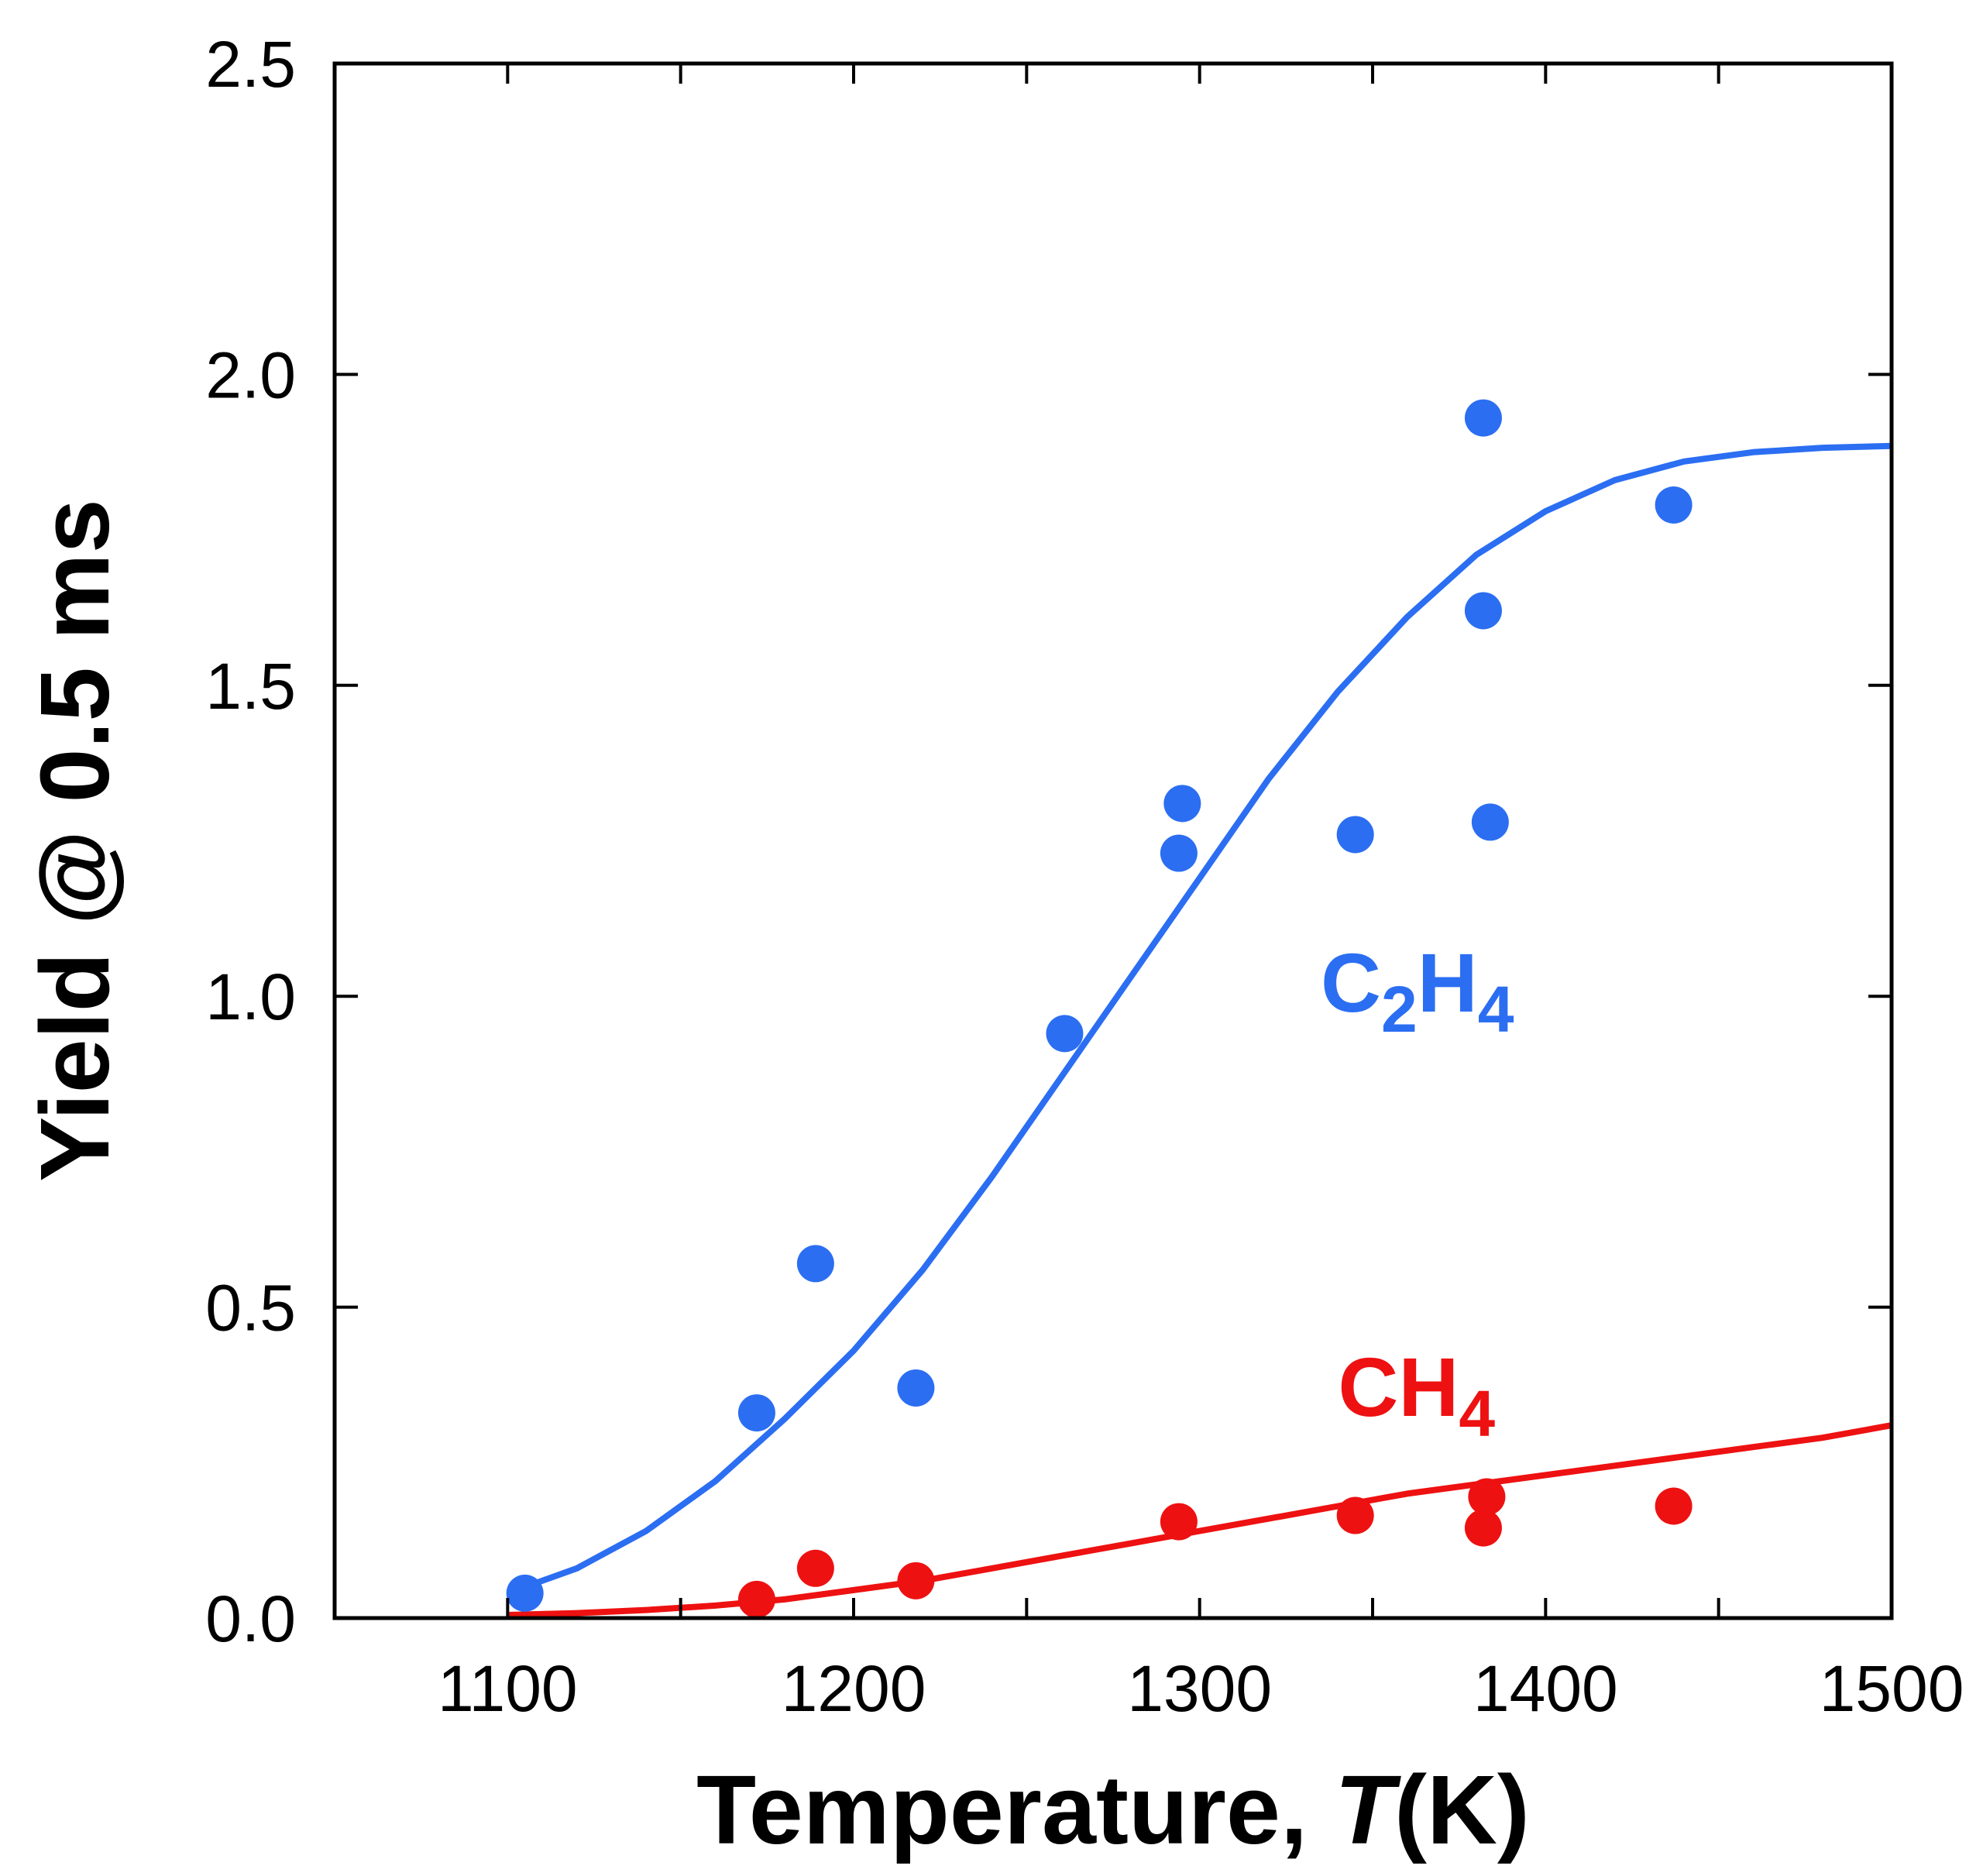 The width and height of the screenshot is (1983, 1876). I want to click on x-axis-title-variable: T, so click(1368, 1809).